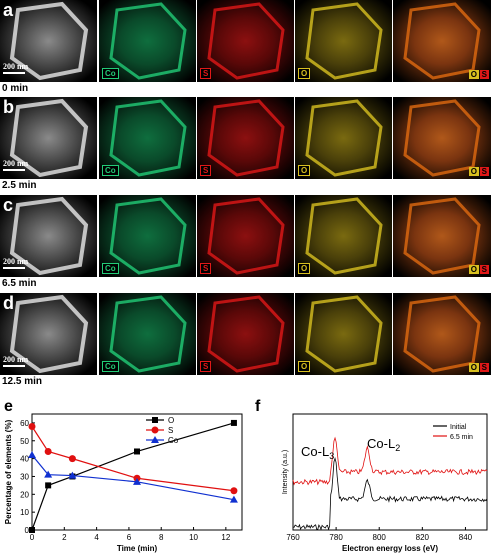  I want to click on annotation-subscript: 3, so click(331, 456).